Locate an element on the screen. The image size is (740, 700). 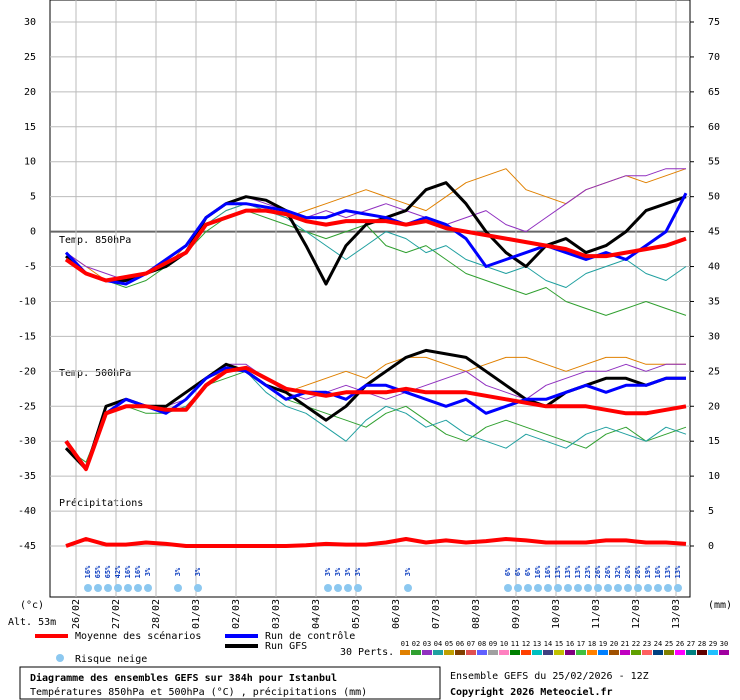
perturbation-code: 19 is located at coordinates (603, 644).